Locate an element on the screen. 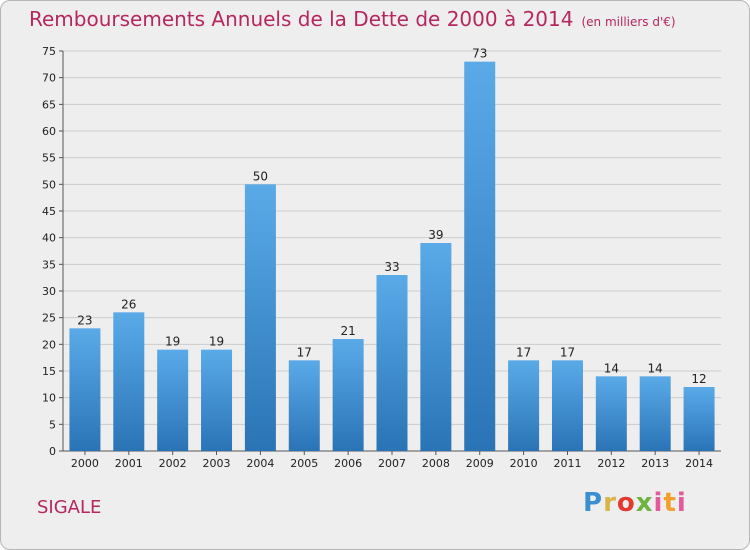 The height and width of the screenshot is (550, 750). x-tick-label-2013: 2013 is located at coordinates (655, 463).